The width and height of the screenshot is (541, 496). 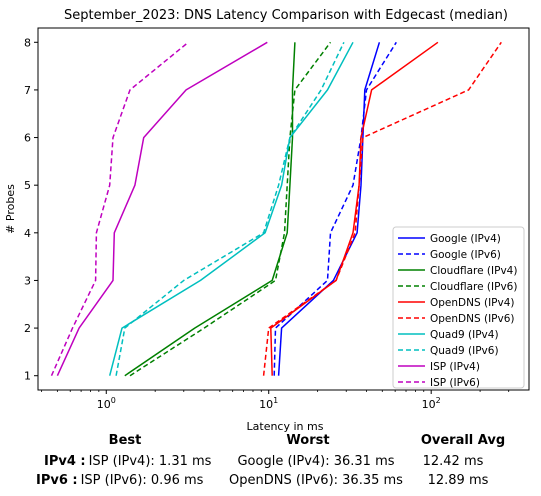 What do you see at coordinates (31, 209) in the screenshot?
I see `y-axis: 1 2 3 4 5 6 7 8` at bounding box center [31, 209].